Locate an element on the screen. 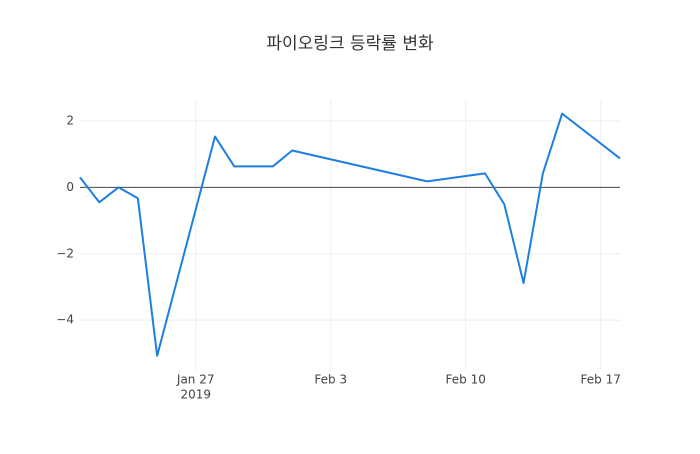 This screenshot has width=700, height=454. x-tick-label: Jan 27 is located at coordinates (195, 380).